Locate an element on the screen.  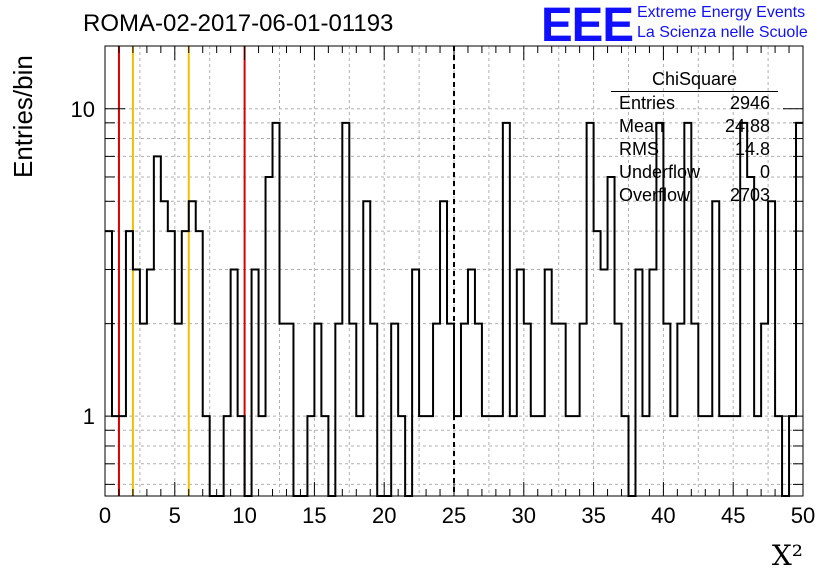
x-tick-label: 45 is located at coordinates (733, 515).